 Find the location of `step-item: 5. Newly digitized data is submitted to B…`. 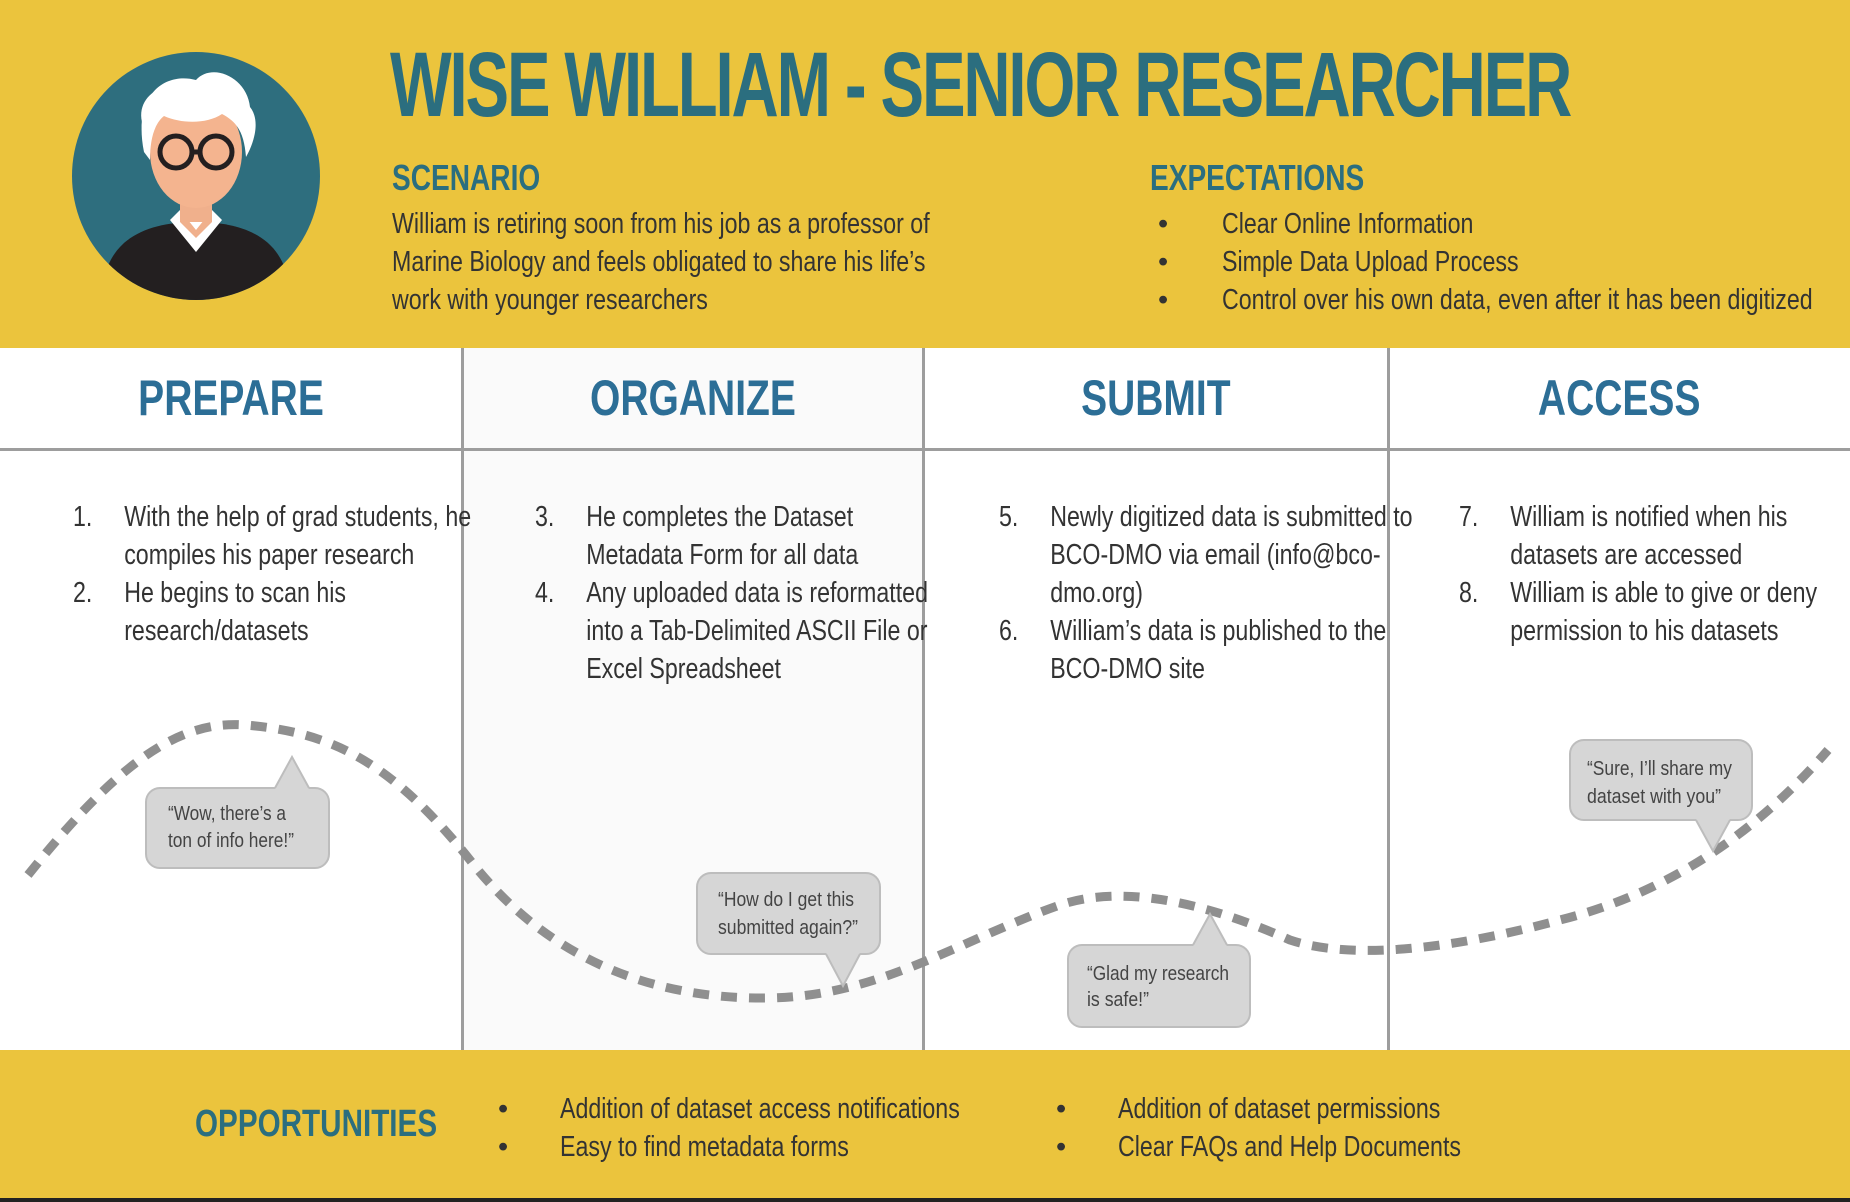

step-item: 5. Newly digitized data is submitted to B… is located at coordinates (1206, 555).